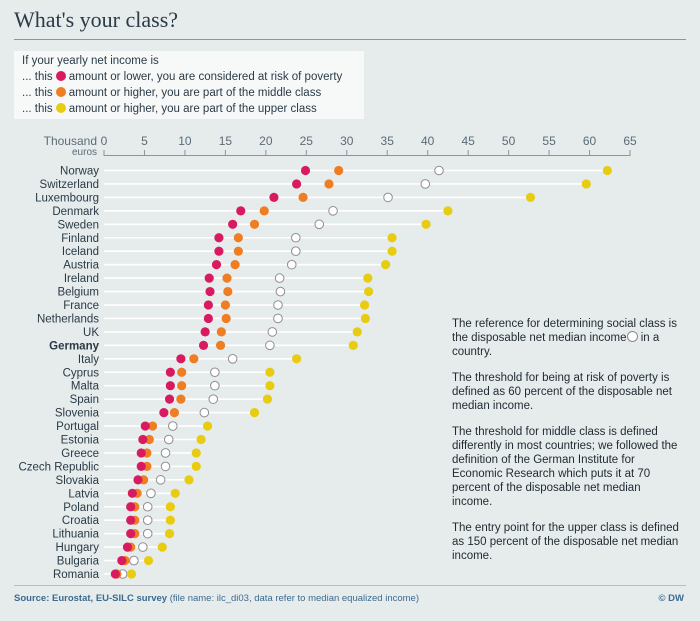 Image resolution: width=700 pixels, height=621 pixels. I want to click on country-label: France, so click(81, 306).